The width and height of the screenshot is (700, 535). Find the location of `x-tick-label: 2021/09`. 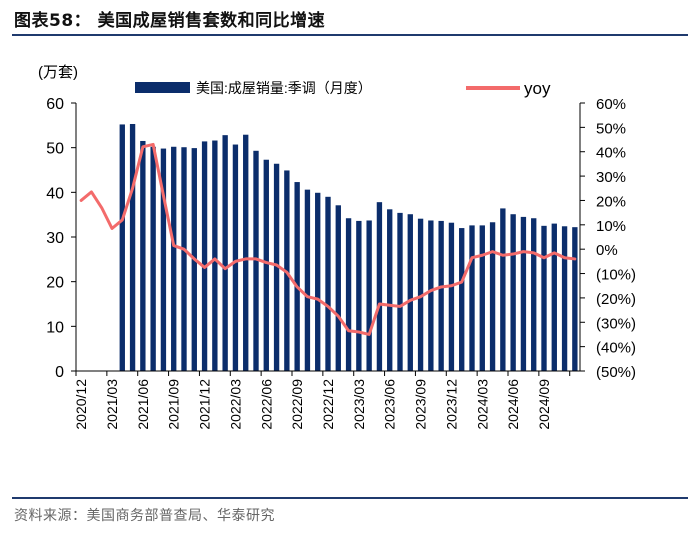

x-tick-label: 2021/09 is located at coordinates (174, 404).